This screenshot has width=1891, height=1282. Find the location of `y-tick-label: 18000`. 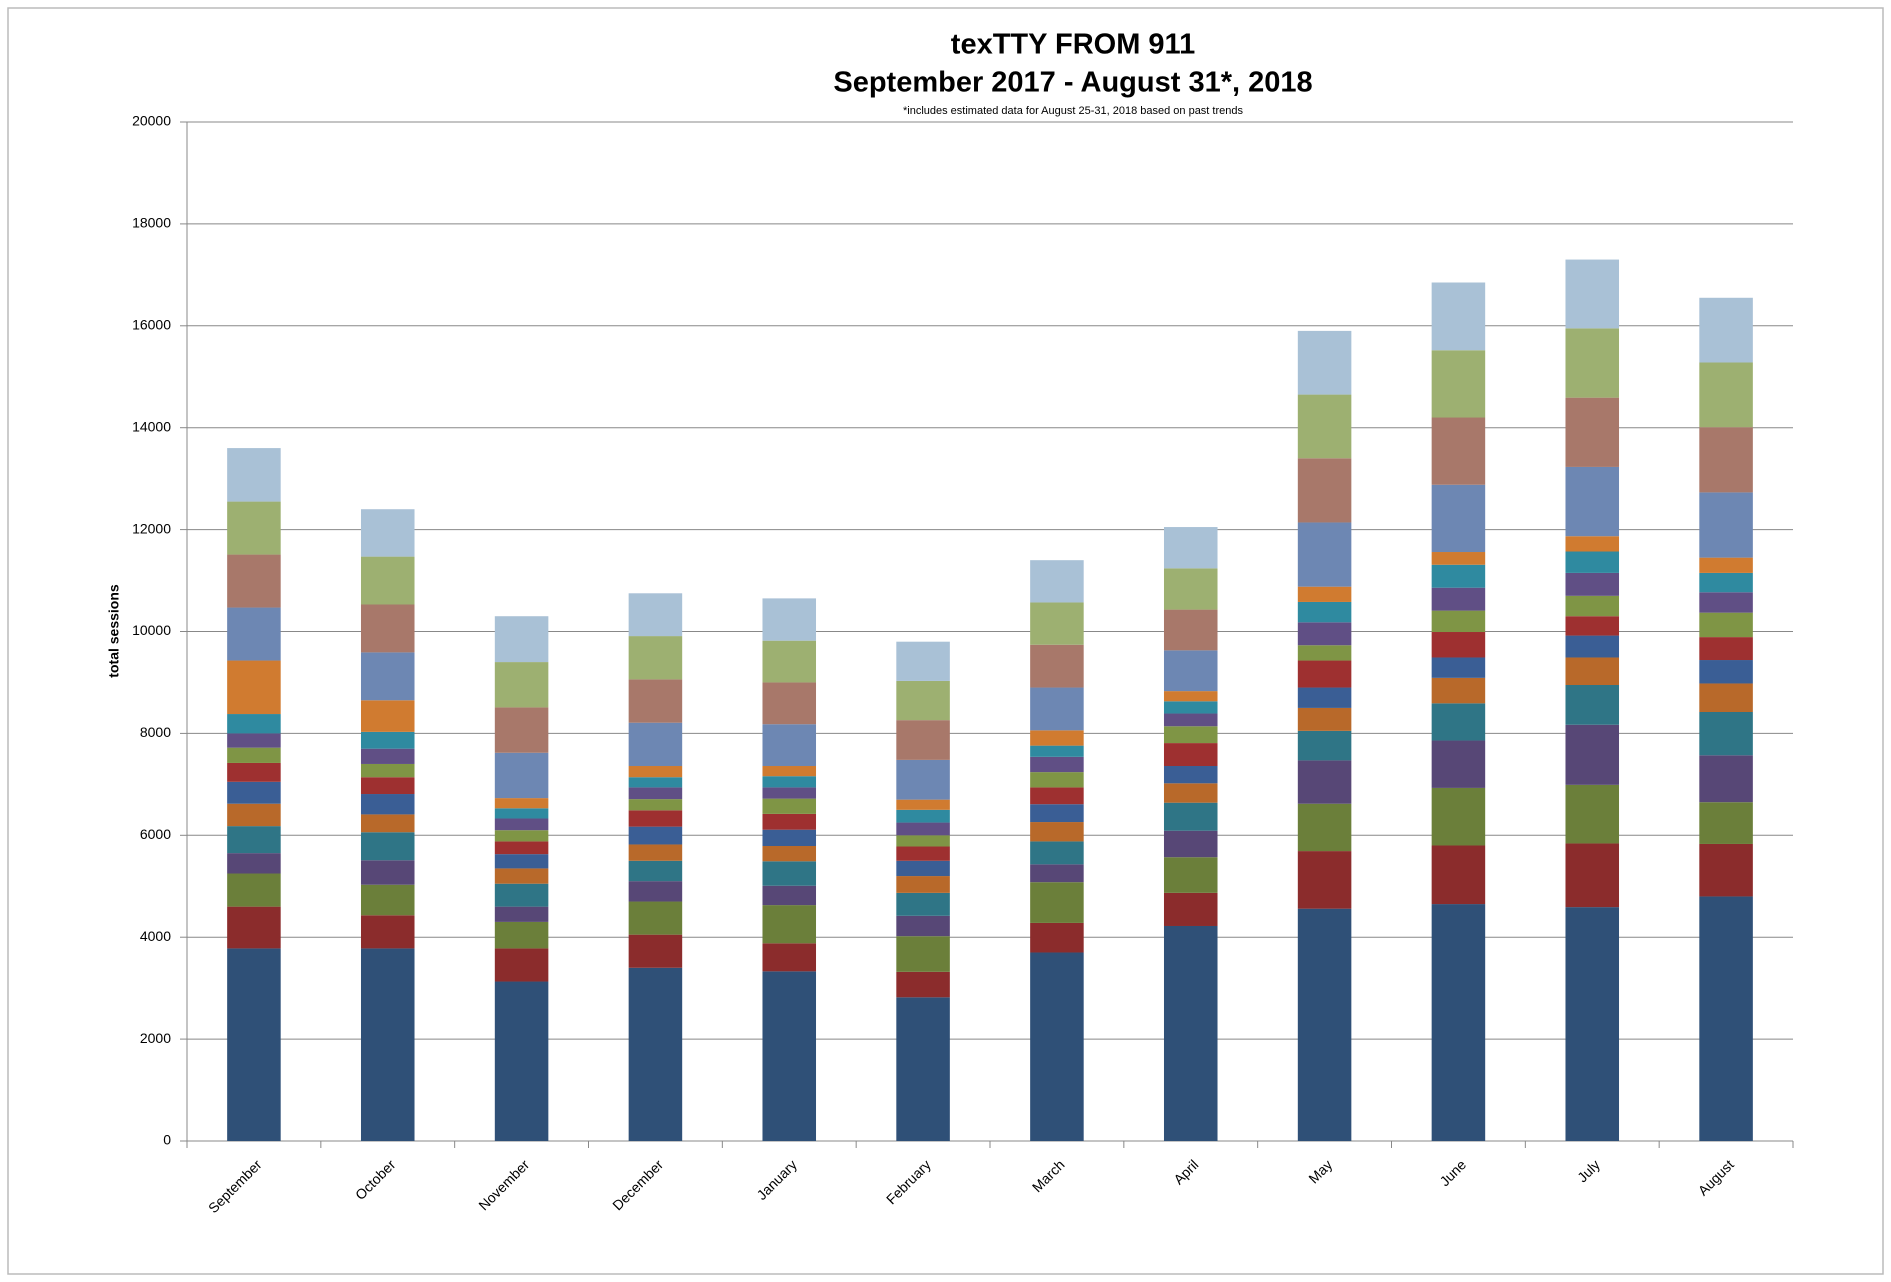

y-tick-label: 18000 is located at coordinates (151, 223).